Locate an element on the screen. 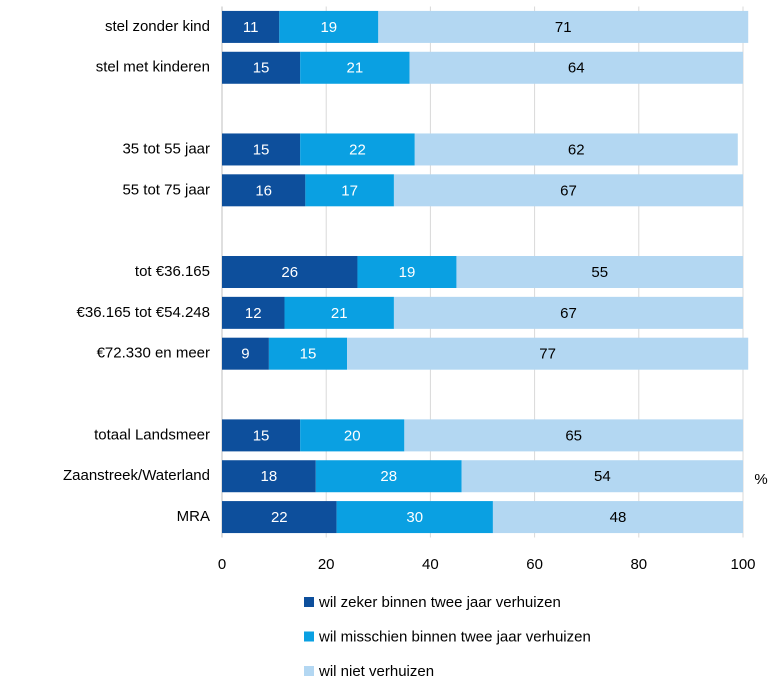  y-tick-label: 55 tot 75 jaar is located at coordinates (166, 189).